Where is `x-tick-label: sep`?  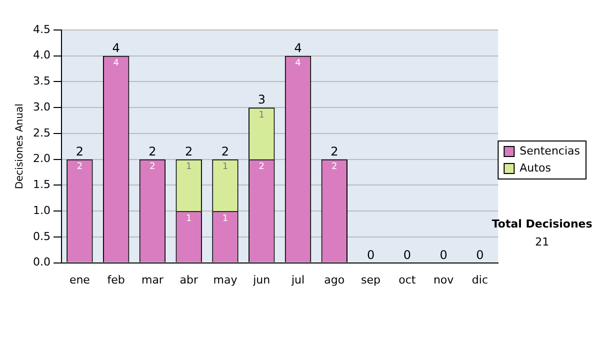
x-tick-label: sep is located at coordinates (371, 279).